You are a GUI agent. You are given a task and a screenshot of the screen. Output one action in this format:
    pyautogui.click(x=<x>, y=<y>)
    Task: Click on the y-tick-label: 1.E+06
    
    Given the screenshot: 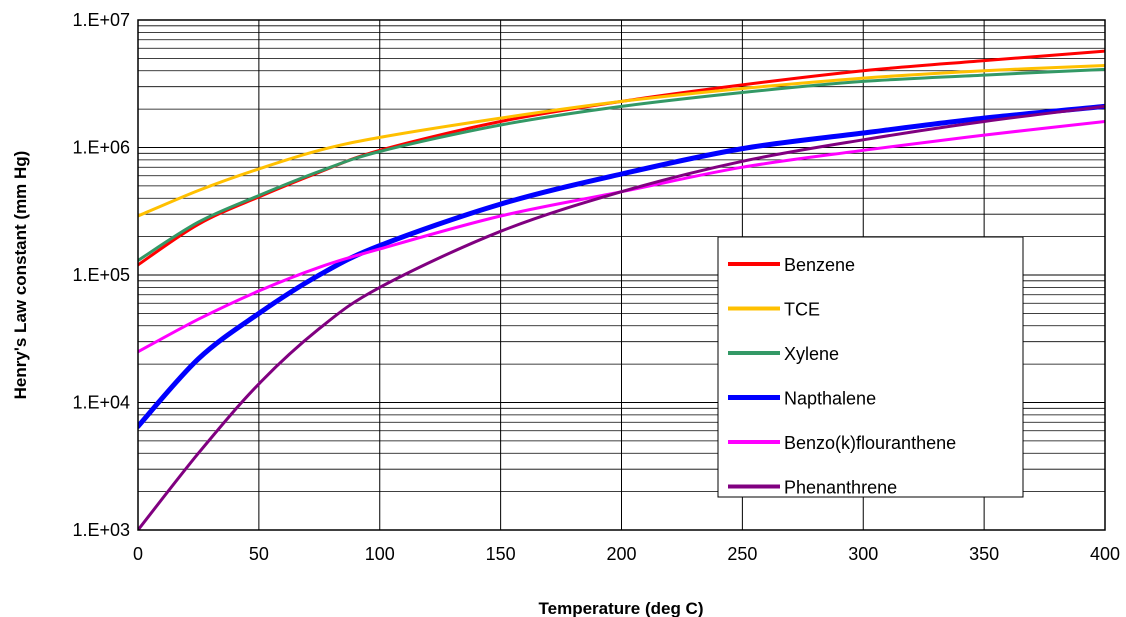 What is the action you would take?
    pyautogui.click(x=101, y=148)
    